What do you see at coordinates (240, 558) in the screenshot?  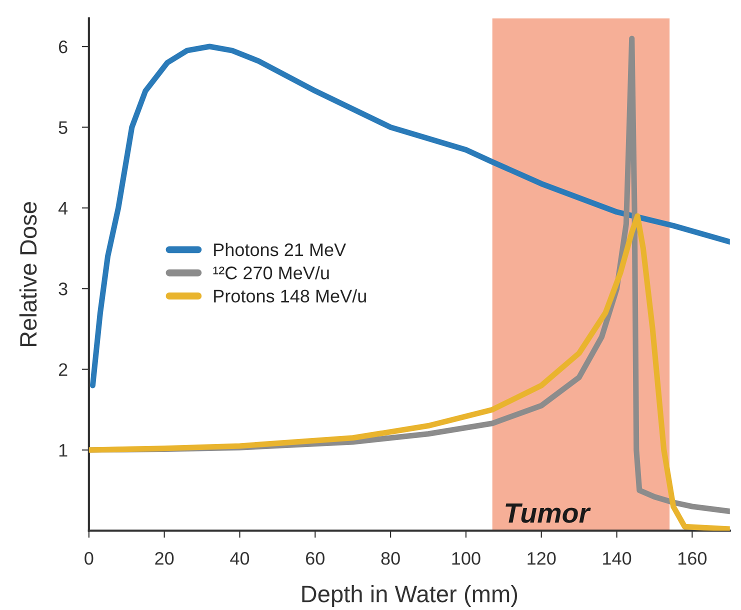 I see `x-tick-label: 40` at bounding box center [240, 558].